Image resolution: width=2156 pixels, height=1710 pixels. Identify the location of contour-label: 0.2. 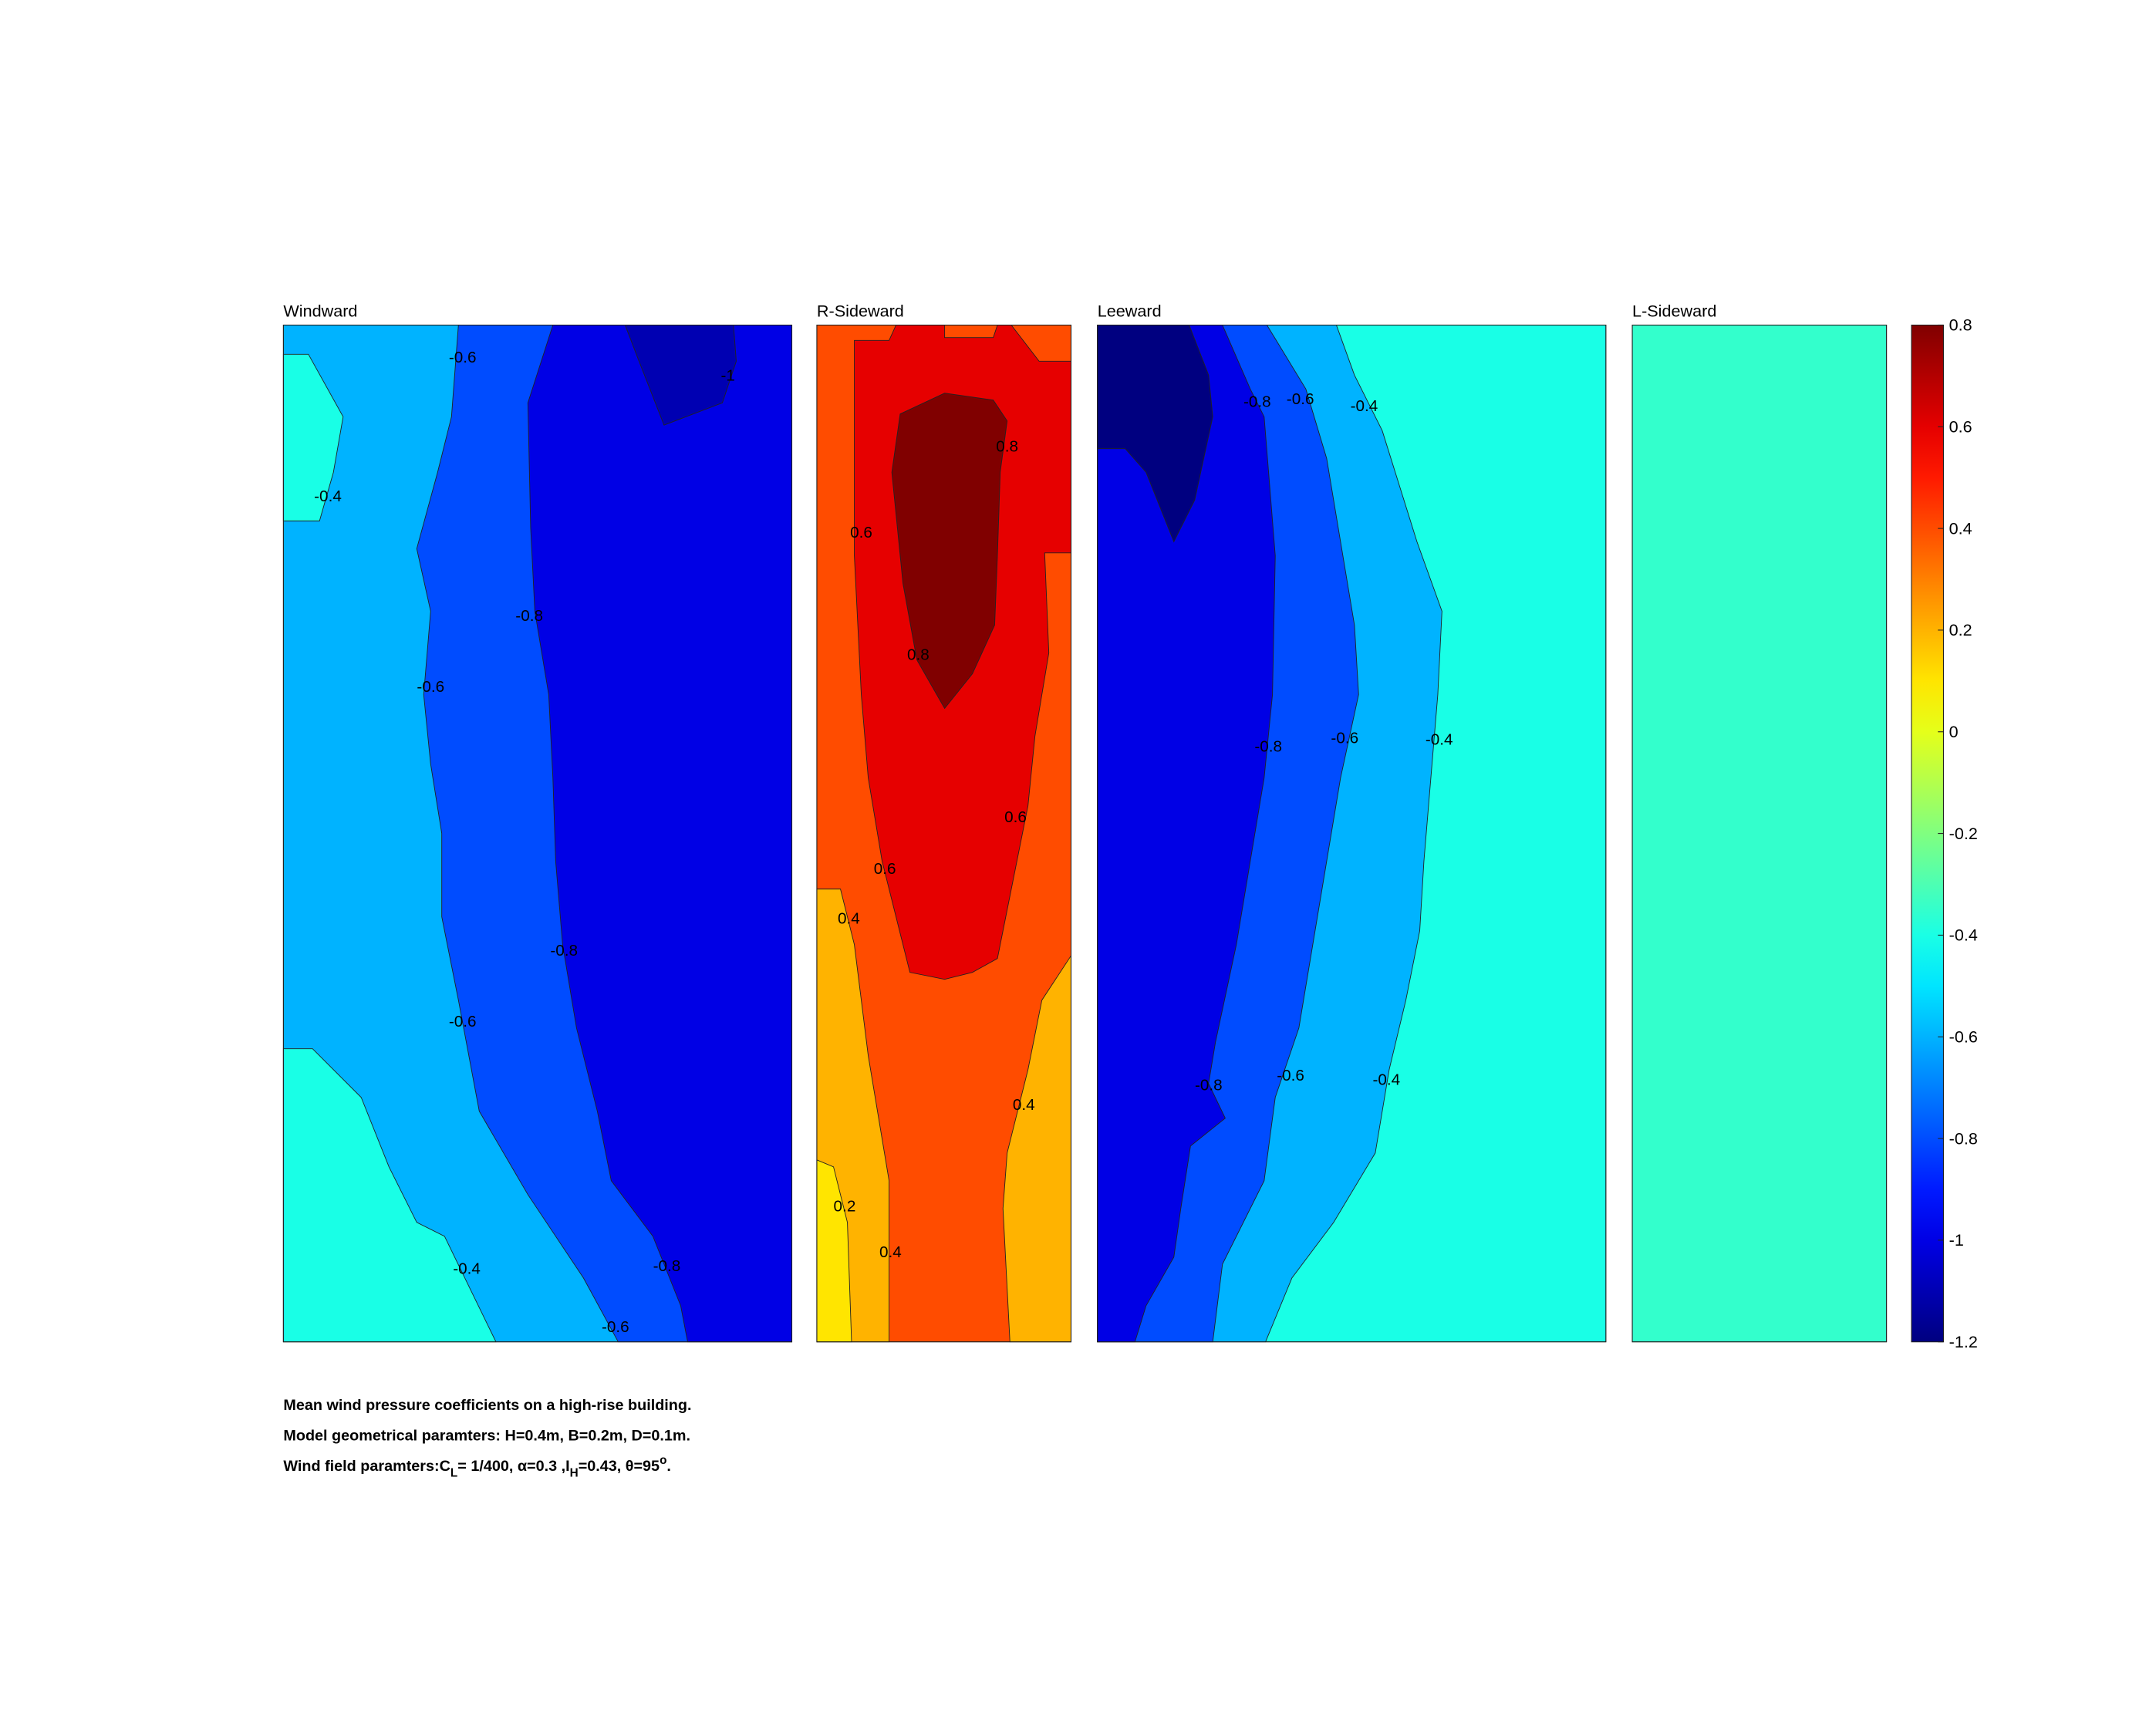
(845, 1206).